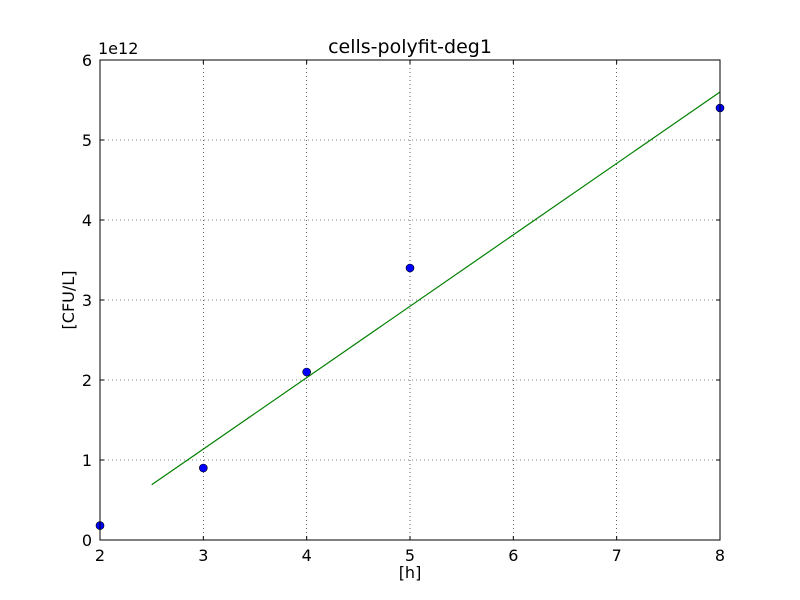 The image size is (800, 600). Describe the element at coordinates (118, 48) in the screenshot. I see `y-offset-label: 1e12` at that location.